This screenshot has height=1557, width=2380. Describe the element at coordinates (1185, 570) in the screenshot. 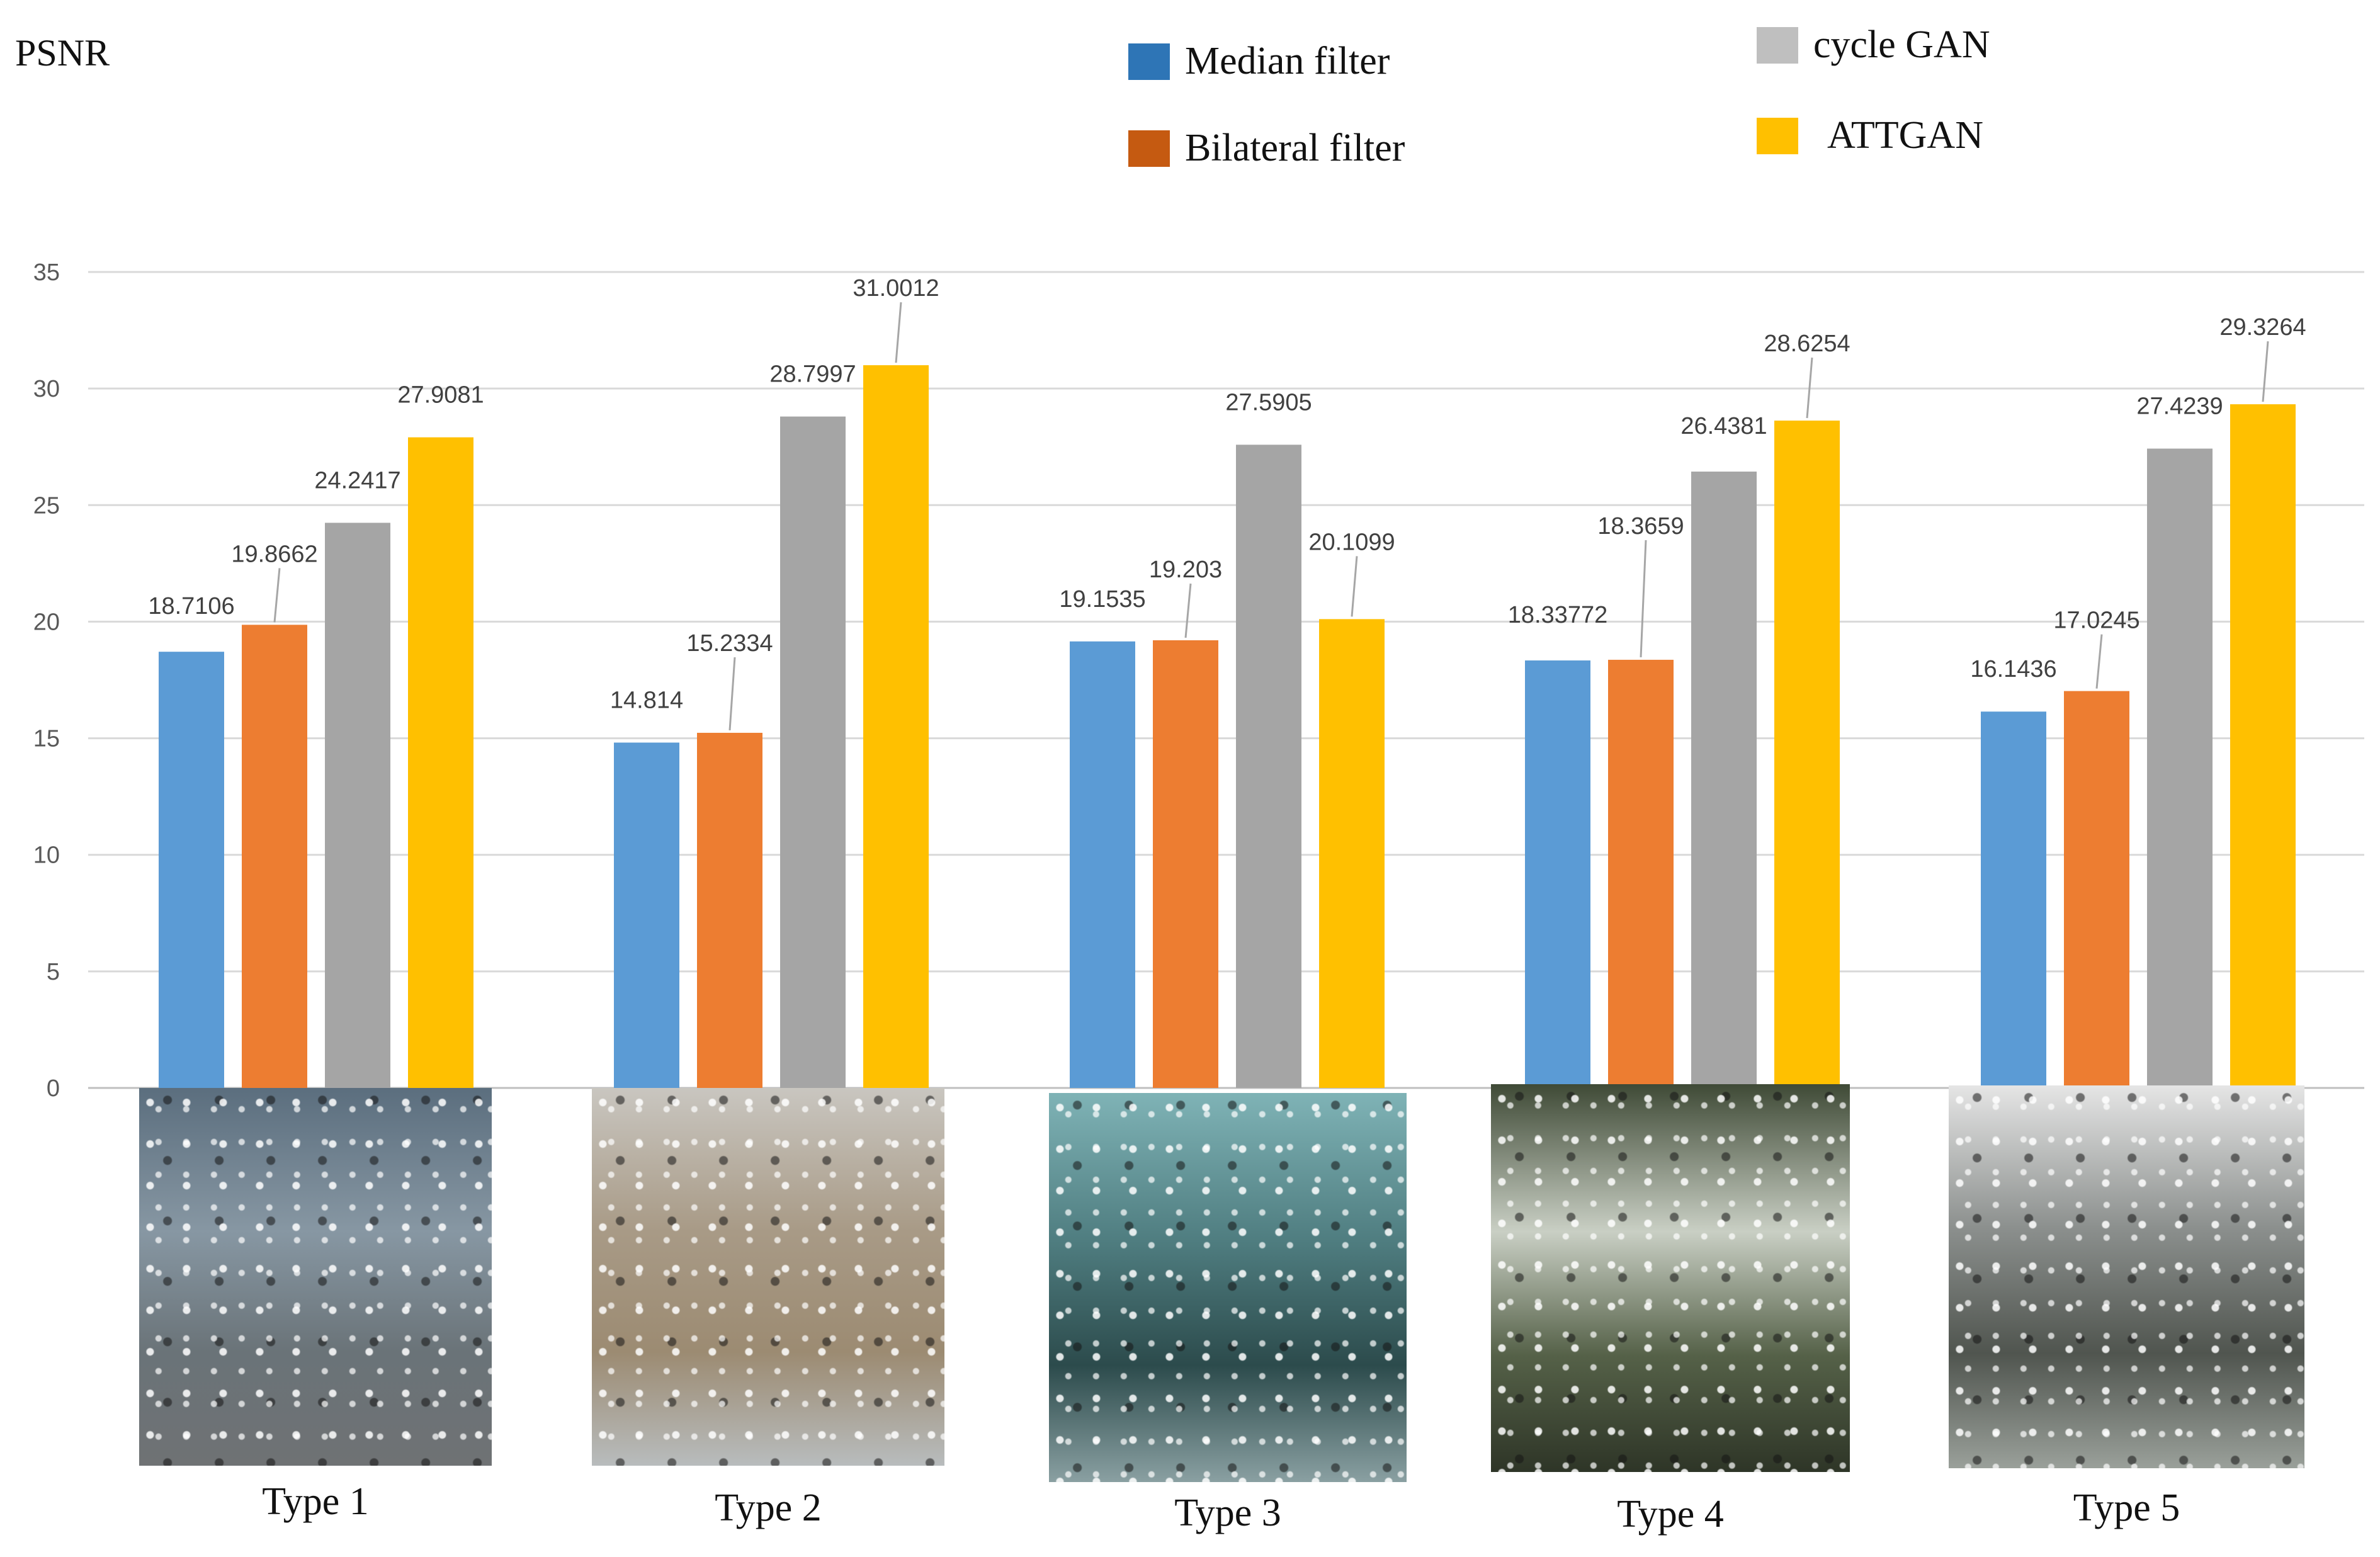

I see `data-label: 19.203` at that location.